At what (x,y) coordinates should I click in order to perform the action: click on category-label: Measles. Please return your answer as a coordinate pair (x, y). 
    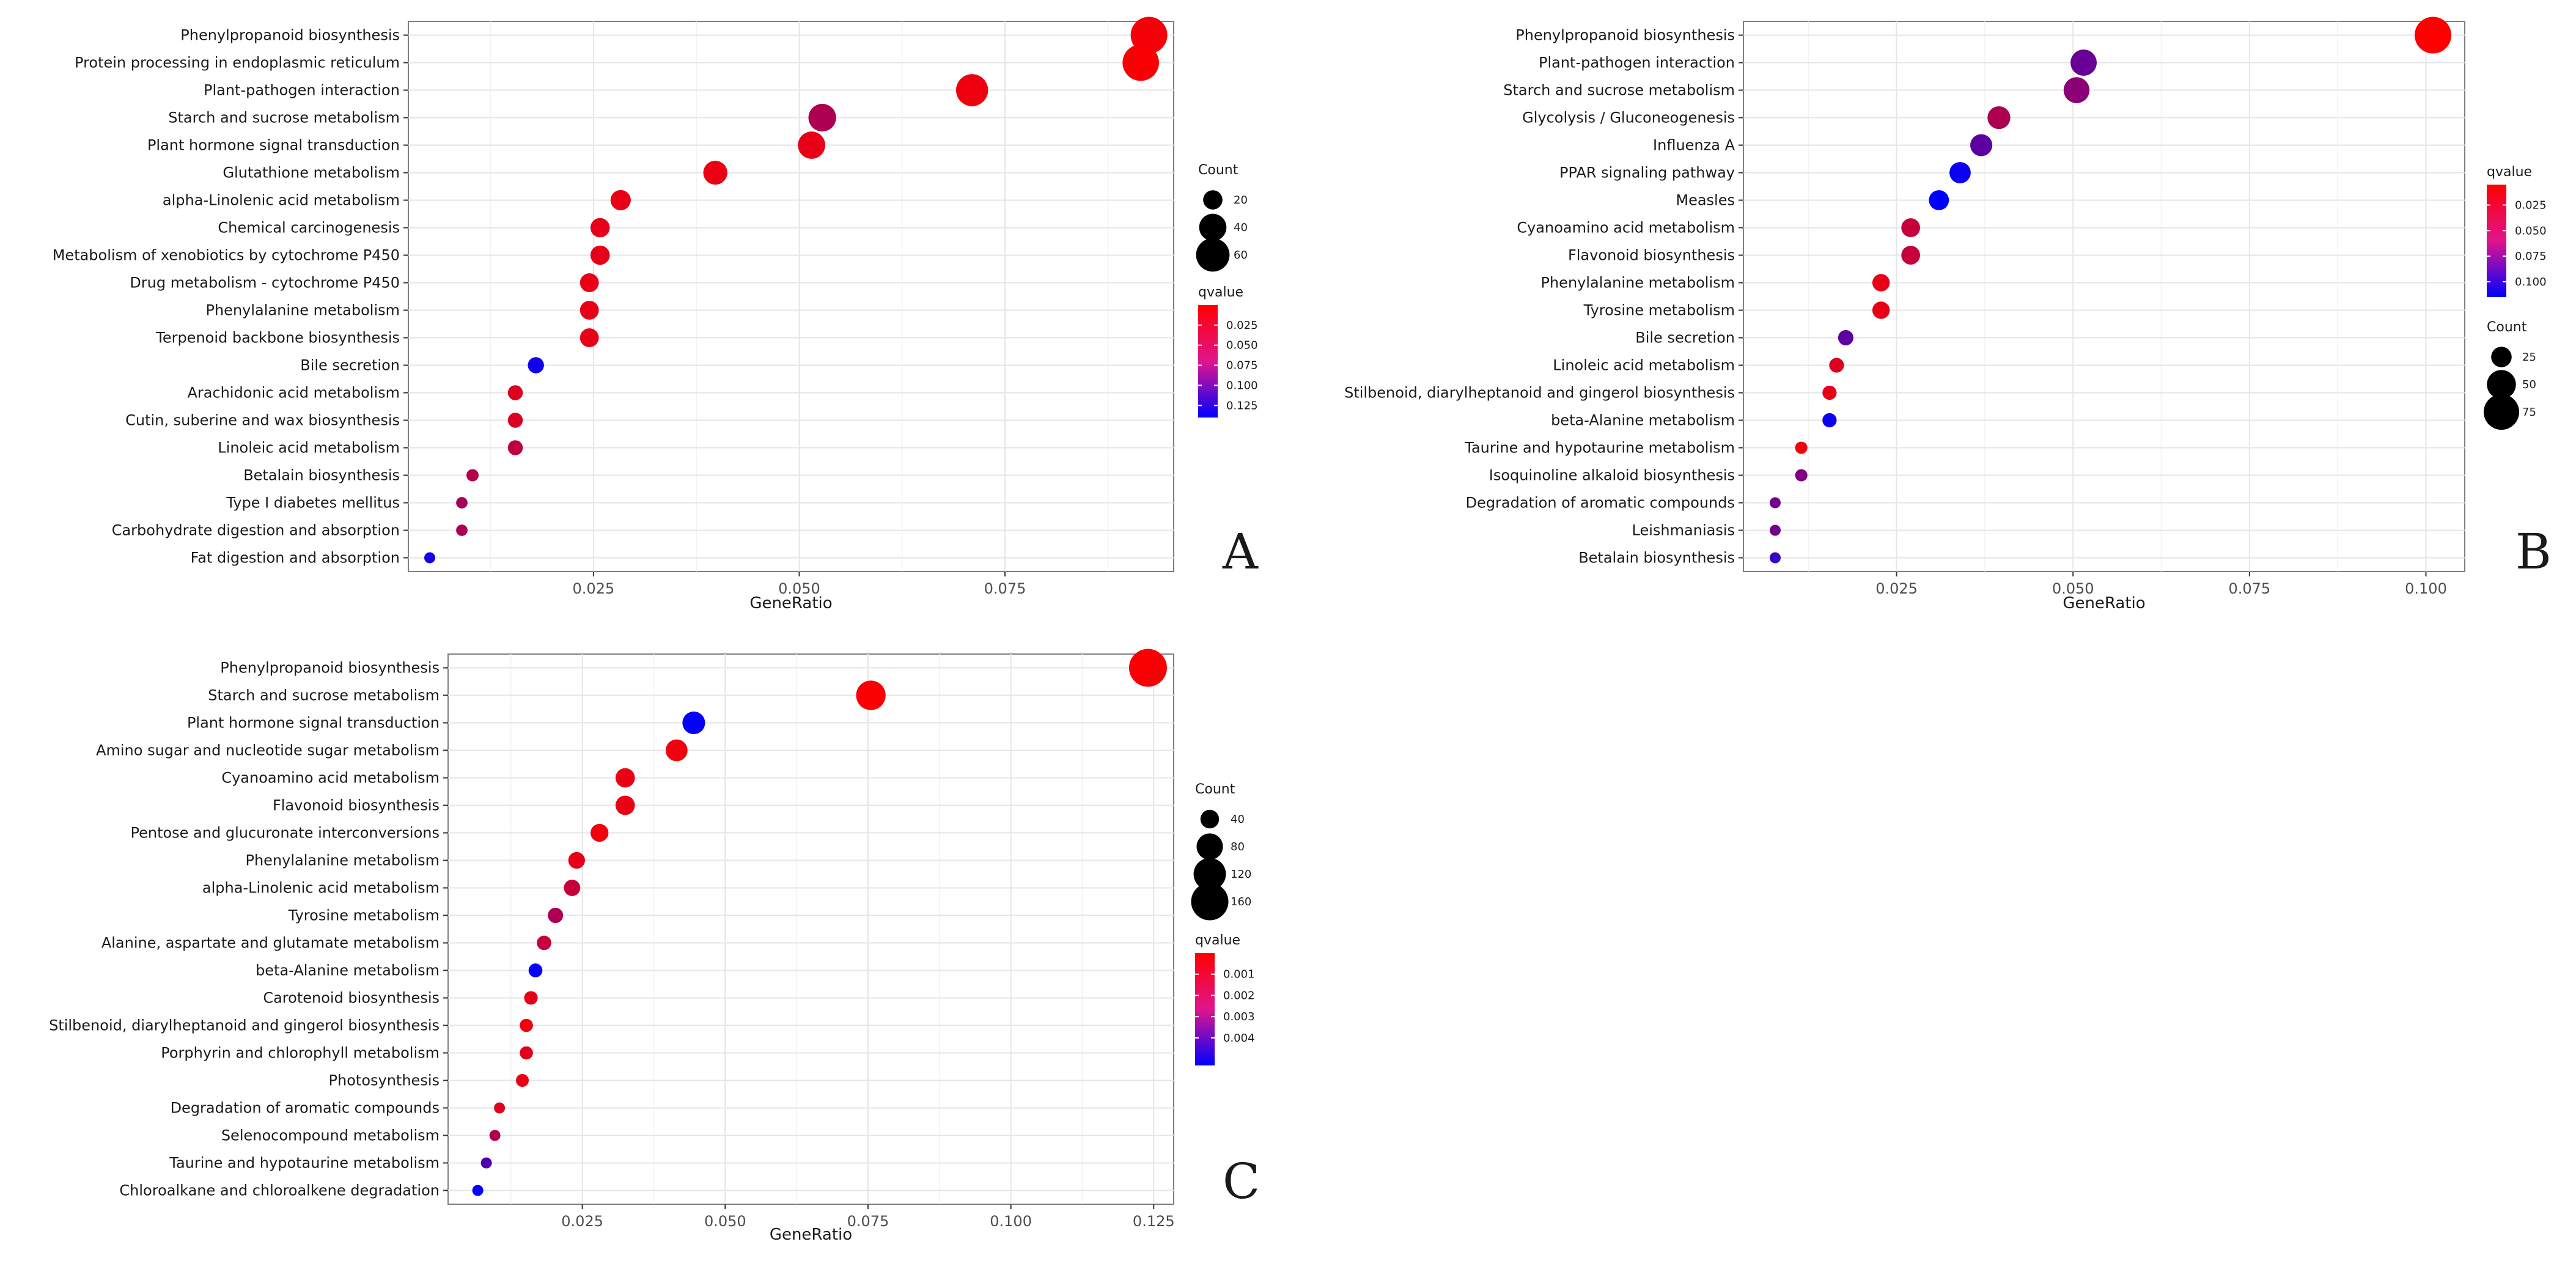
    Looking at the image, I should click on (1705, 200).